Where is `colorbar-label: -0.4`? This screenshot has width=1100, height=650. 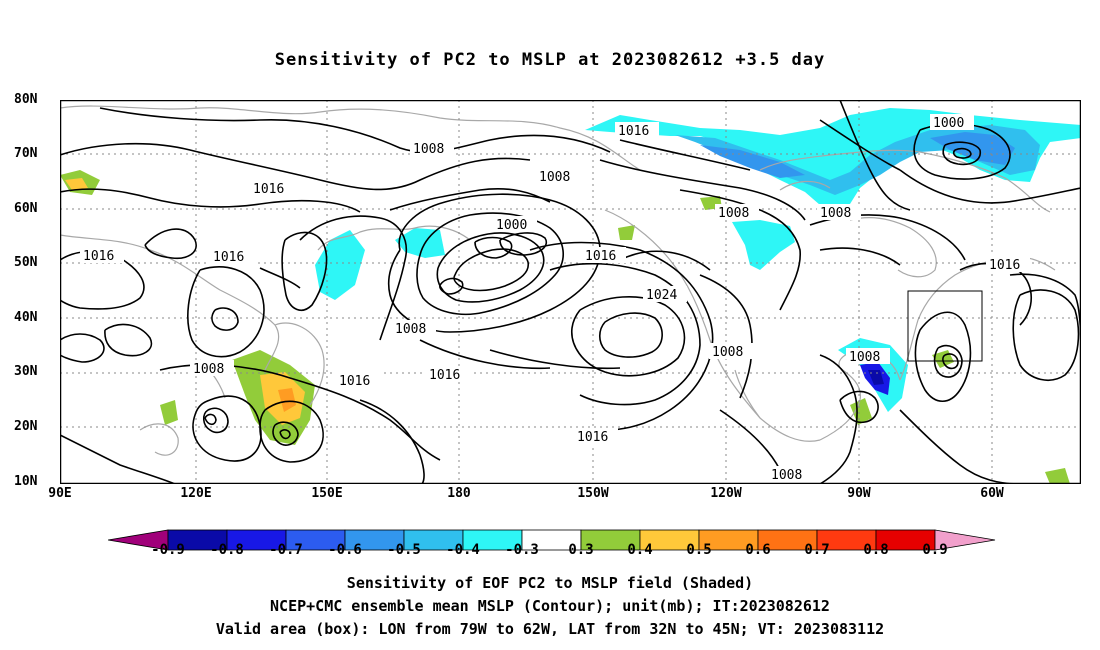 colorbar-label: -0.4 is located at coordinates (463, 550).